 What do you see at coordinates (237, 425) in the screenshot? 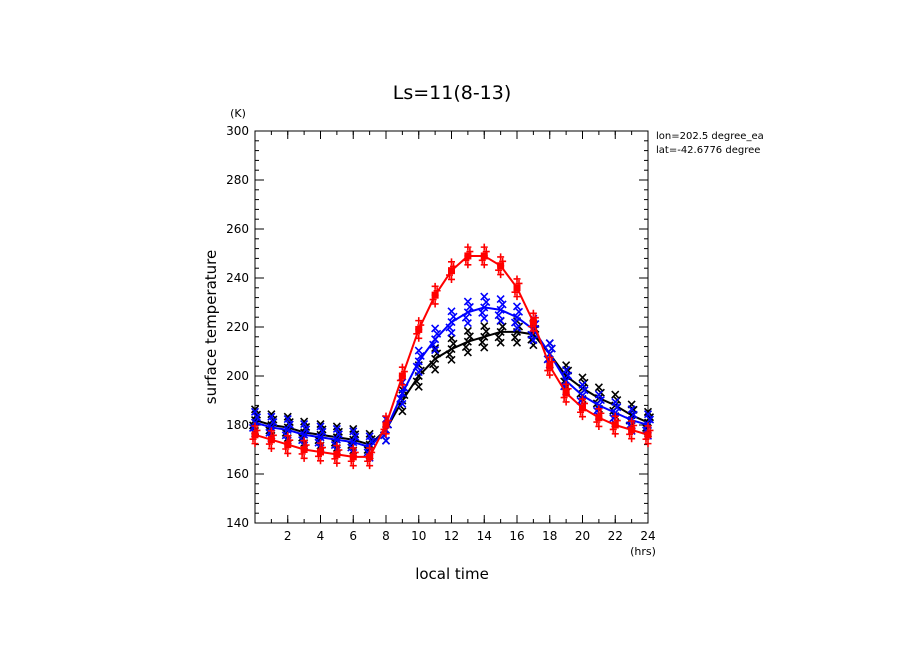
I see `y-tick-label: 180` at bounding box center [237, 425].